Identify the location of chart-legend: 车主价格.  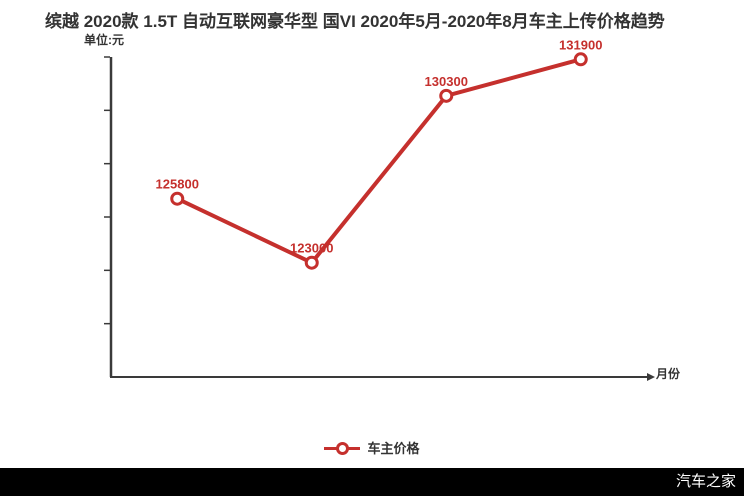
(372, 447).